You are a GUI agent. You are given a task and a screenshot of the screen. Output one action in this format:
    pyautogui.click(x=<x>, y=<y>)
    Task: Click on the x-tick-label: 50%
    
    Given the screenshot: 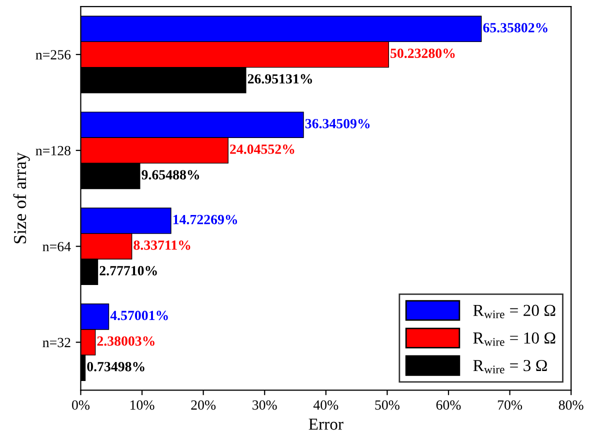 What is the action you would take?
    pyautogui.click(x=387, y=405)
    